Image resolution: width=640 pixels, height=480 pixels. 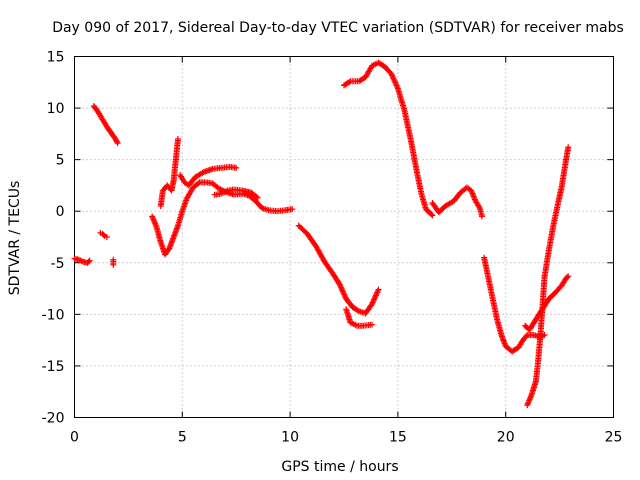 What do you see at coordinates (74, 438) in the screenshot?
I see `x-tick-label: 0` at bounding box center [74, 438].